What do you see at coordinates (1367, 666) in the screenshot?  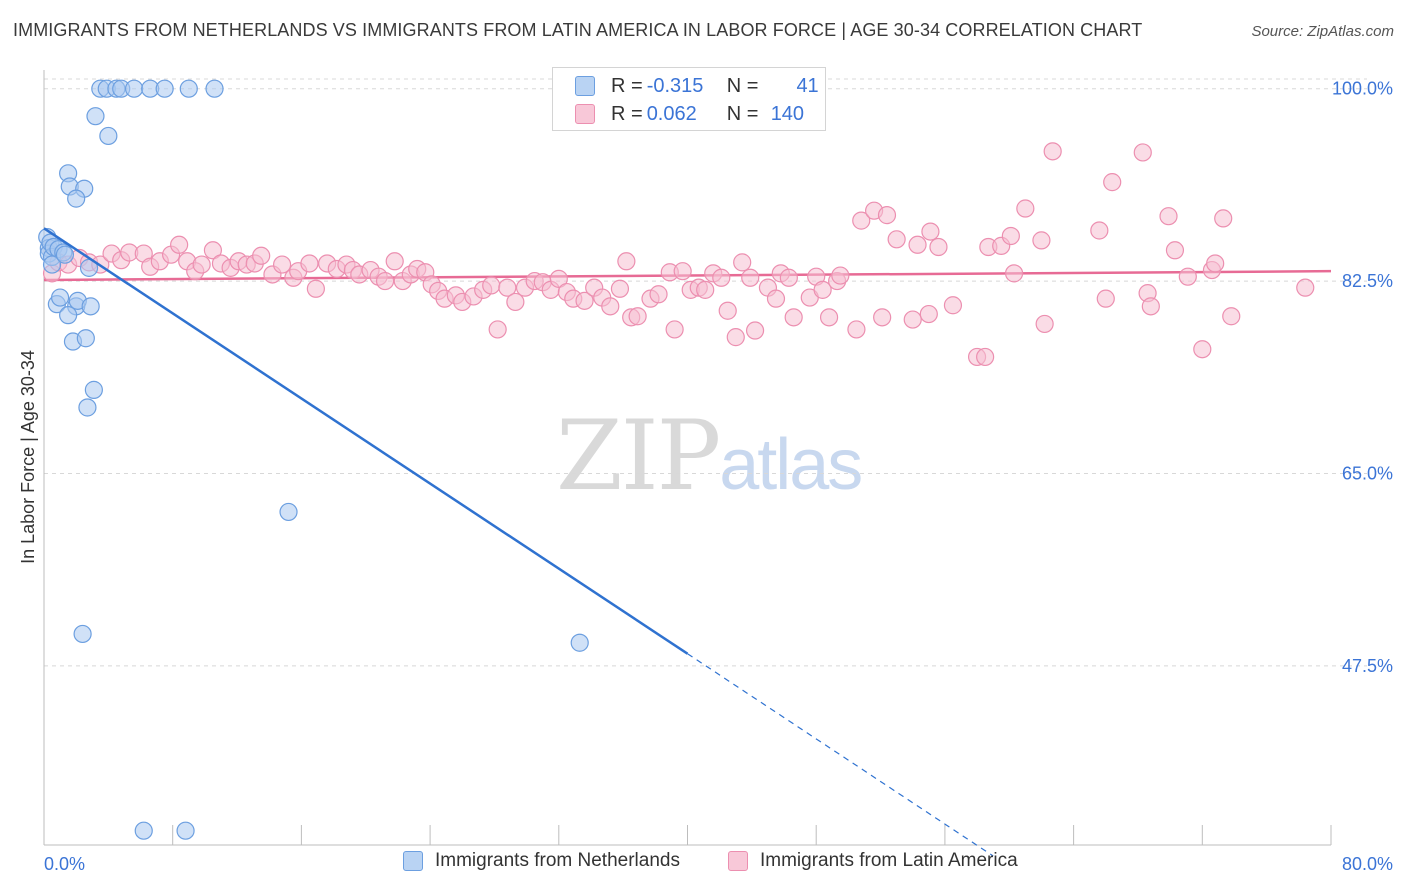 I see `y-tick-label: 47.5%` at bounding box center [1367, 666].